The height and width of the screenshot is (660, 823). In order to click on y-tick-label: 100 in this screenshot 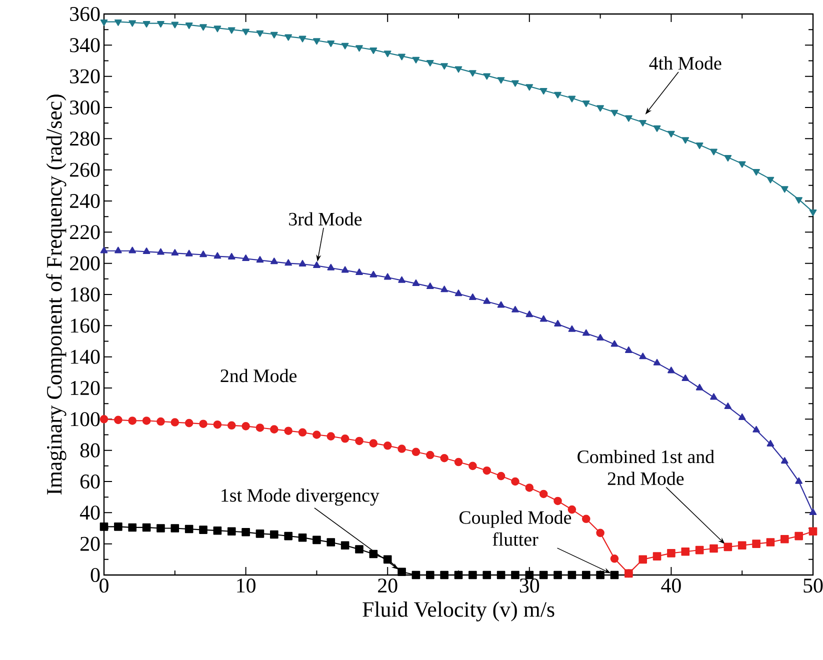, I will do `click(85, 419)`.